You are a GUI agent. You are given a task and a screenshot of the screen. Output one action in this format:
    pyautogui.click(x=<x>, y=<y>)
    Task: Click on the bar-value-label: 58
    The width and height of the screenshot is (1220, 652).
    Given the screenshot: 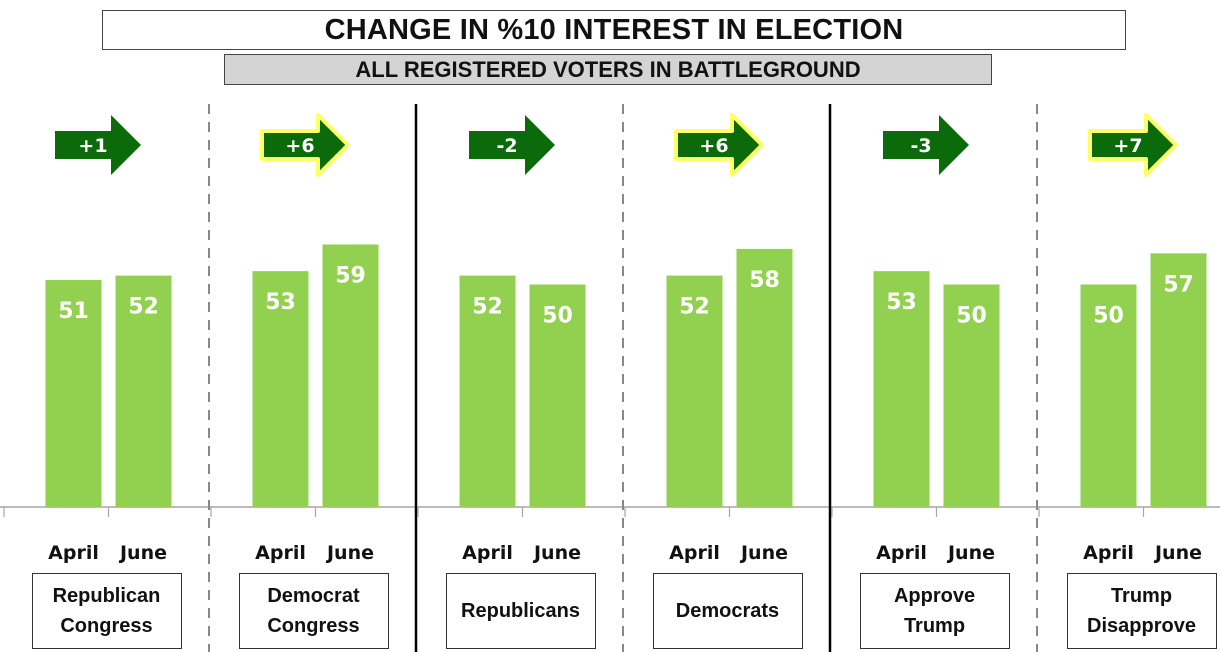 What is the action you would take?
    pyautogui.click(x=764, y=280)
    